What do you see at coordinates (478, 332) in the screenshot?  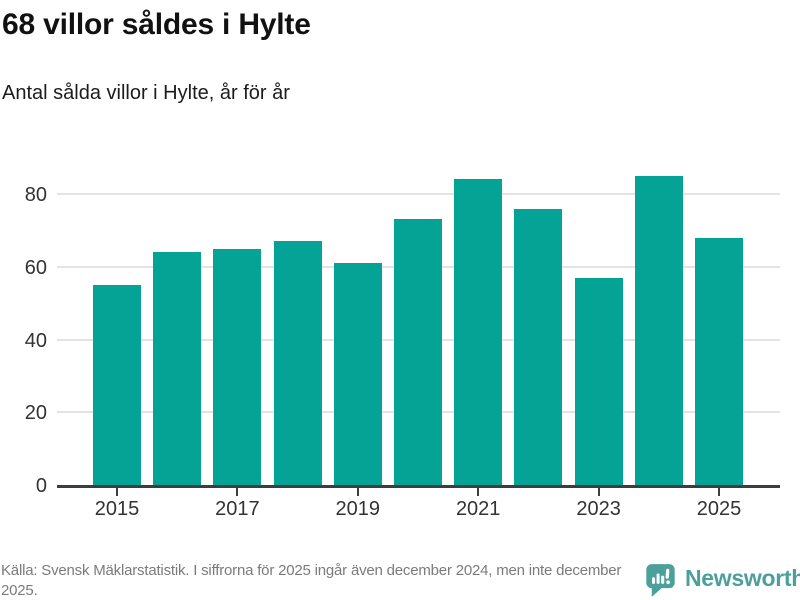 I see `bar-2021` at bounding box center [478, 332].